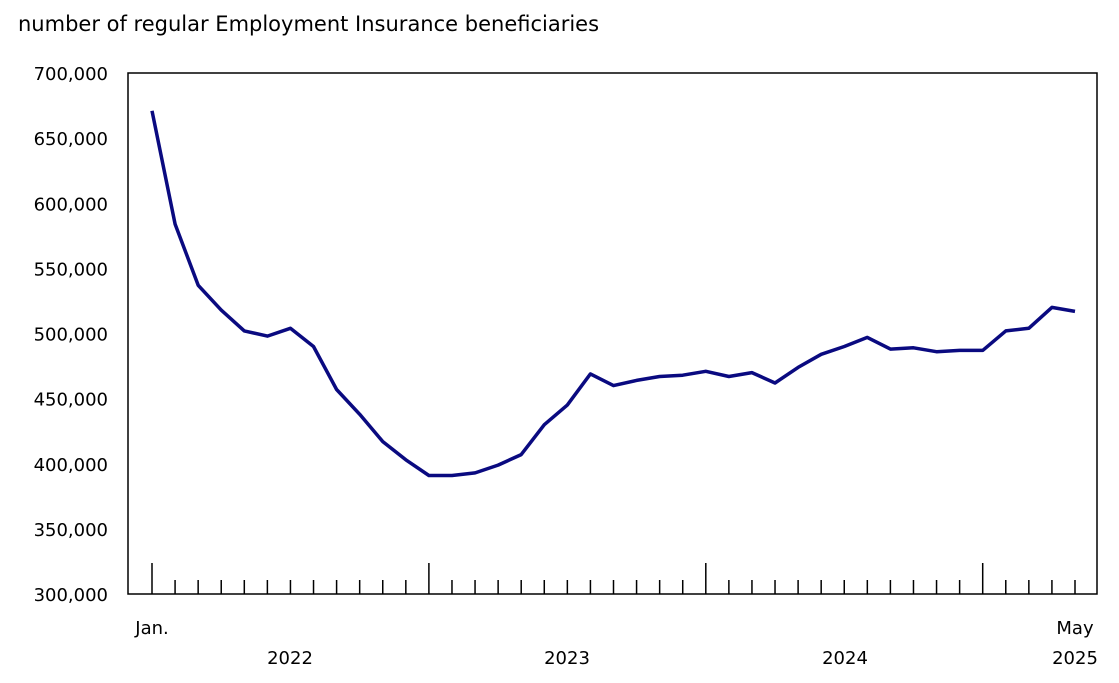 The width and height of the screenshot is (1119, 683). What do you see at coordinates (613, 578) in the screenshot?
I see `x-axis` at bounding box center [613, 578].